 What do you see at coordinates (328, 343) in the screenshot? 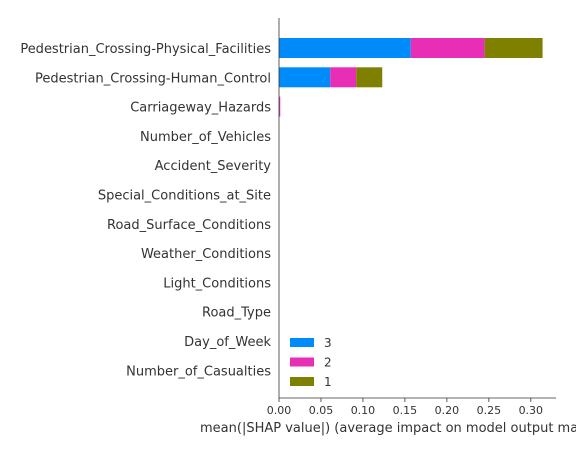
I see `legend-label: 3` at bounding box center [328, 343].